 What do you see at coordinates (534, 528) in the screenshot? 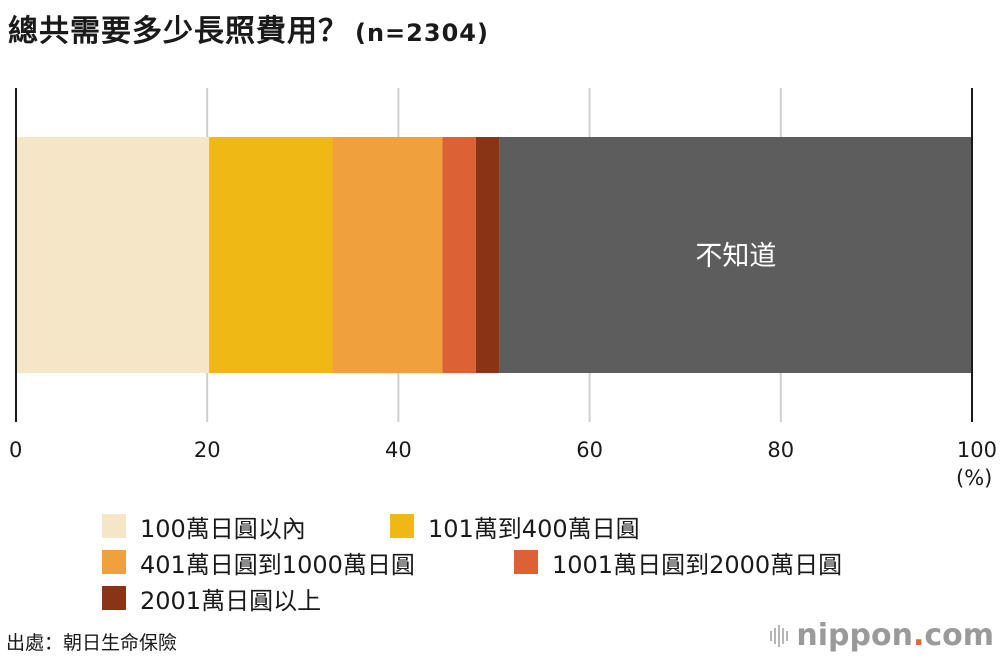
I see `legend-label: 101萬到400萬日圓` at bounding box center [534, 528].